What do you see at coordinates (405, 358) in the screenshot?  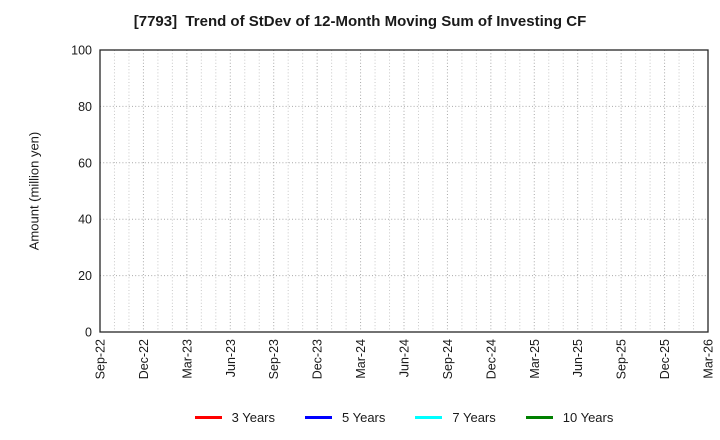 I see `x-tick-label: Jun-24` at bounding box center [405, 358].